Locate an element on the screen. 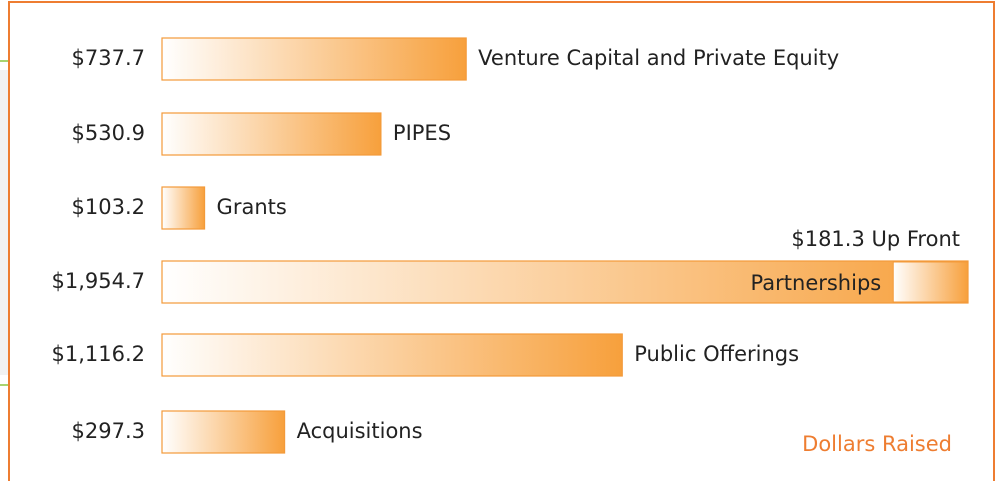  value-label: $737.7 is located at coordinates (108, 58).